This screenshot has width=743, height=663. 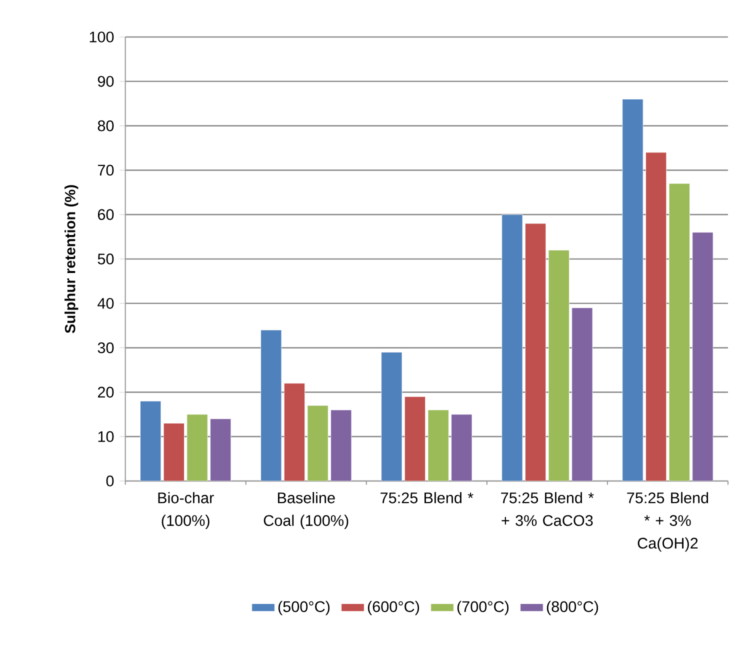 What do you see at coordinates (304, 608) in the screenshot?
I see `legend-label: (500°C)` at bounding box center [304, 608].